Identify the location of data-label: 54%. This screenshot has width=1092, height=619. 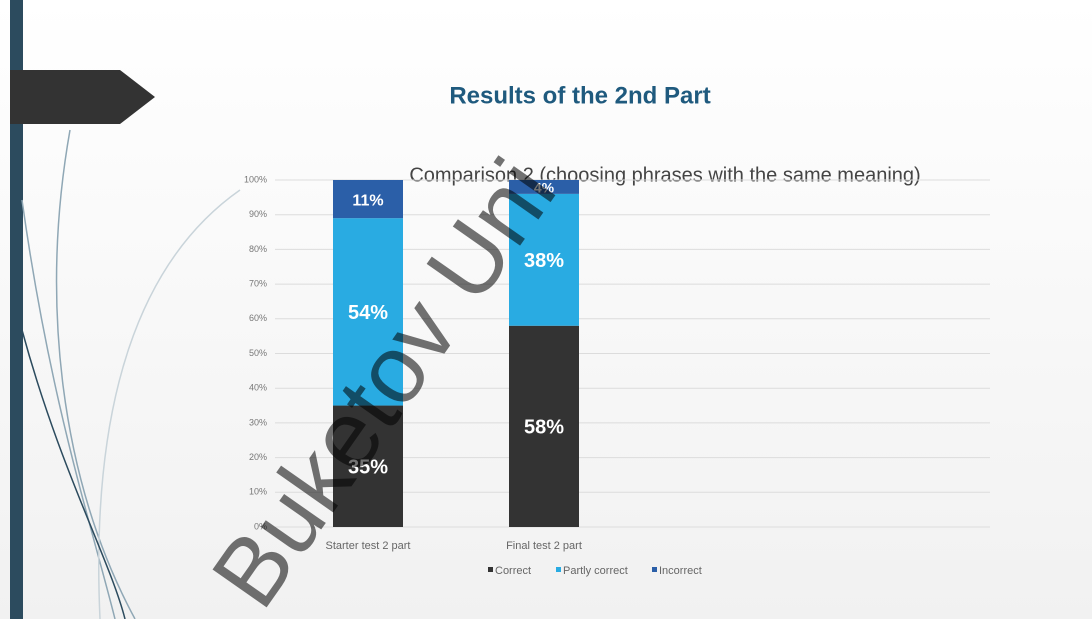
(368, 313).